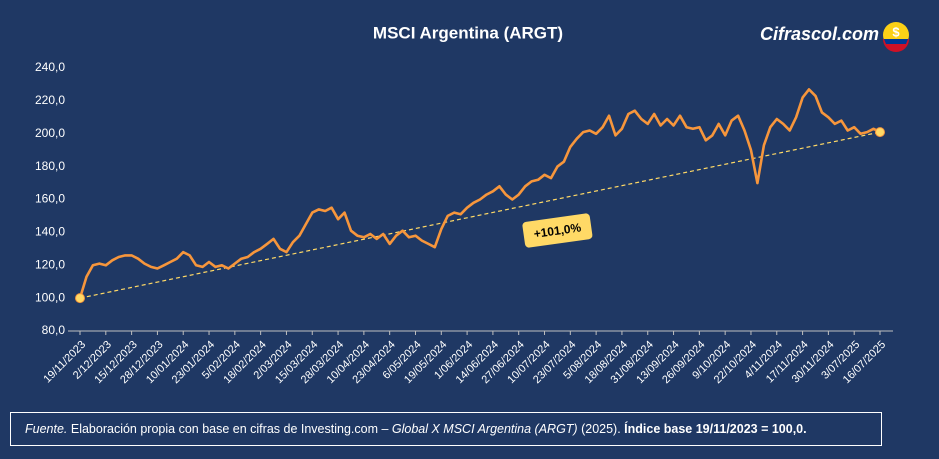  What do you see at coordinates (50, 166) in the screenshot?
I see `y-tick-label: 180,0` at bounding box center [50, 166].